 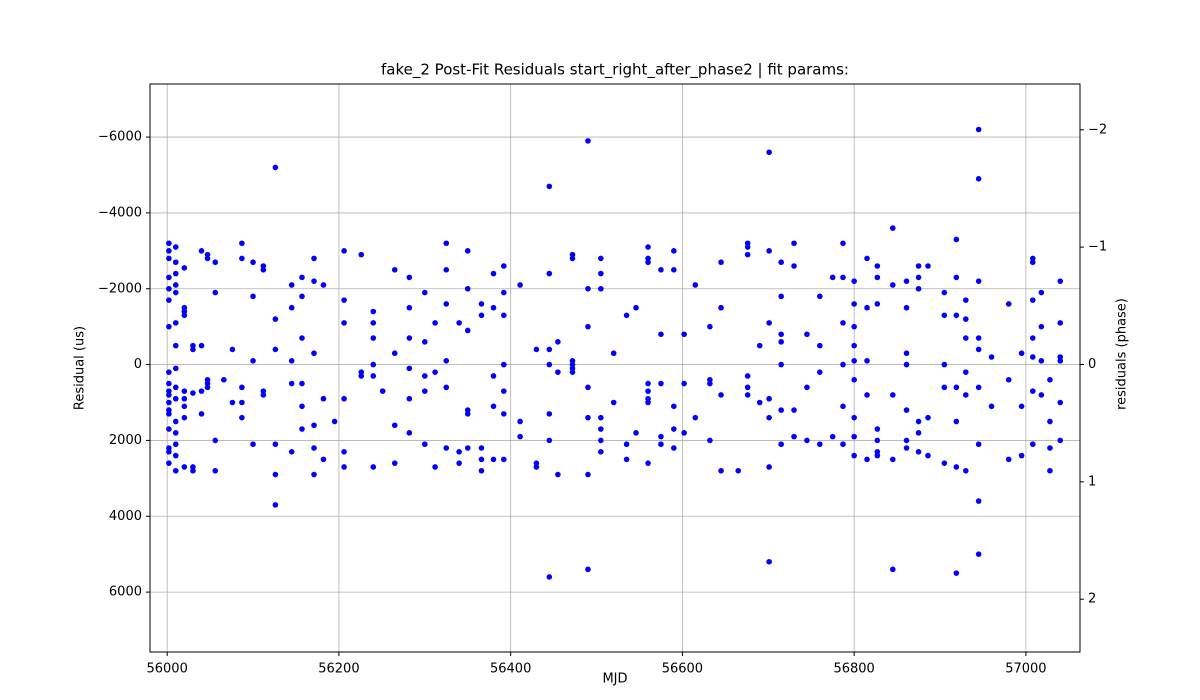 I want to click on y2-tick-label: 1, so click(x=1092, y=481).